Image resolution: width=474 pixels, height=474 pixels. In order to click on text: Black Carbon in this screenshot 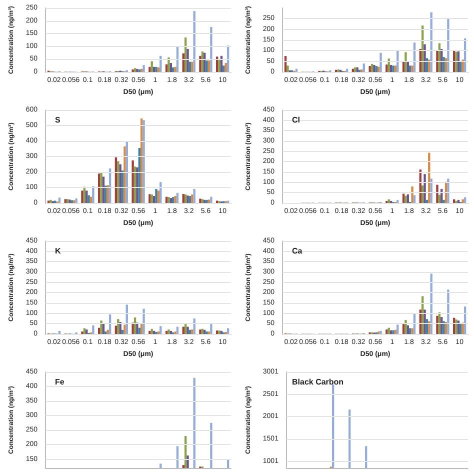, I will do `click(318, 382)`.